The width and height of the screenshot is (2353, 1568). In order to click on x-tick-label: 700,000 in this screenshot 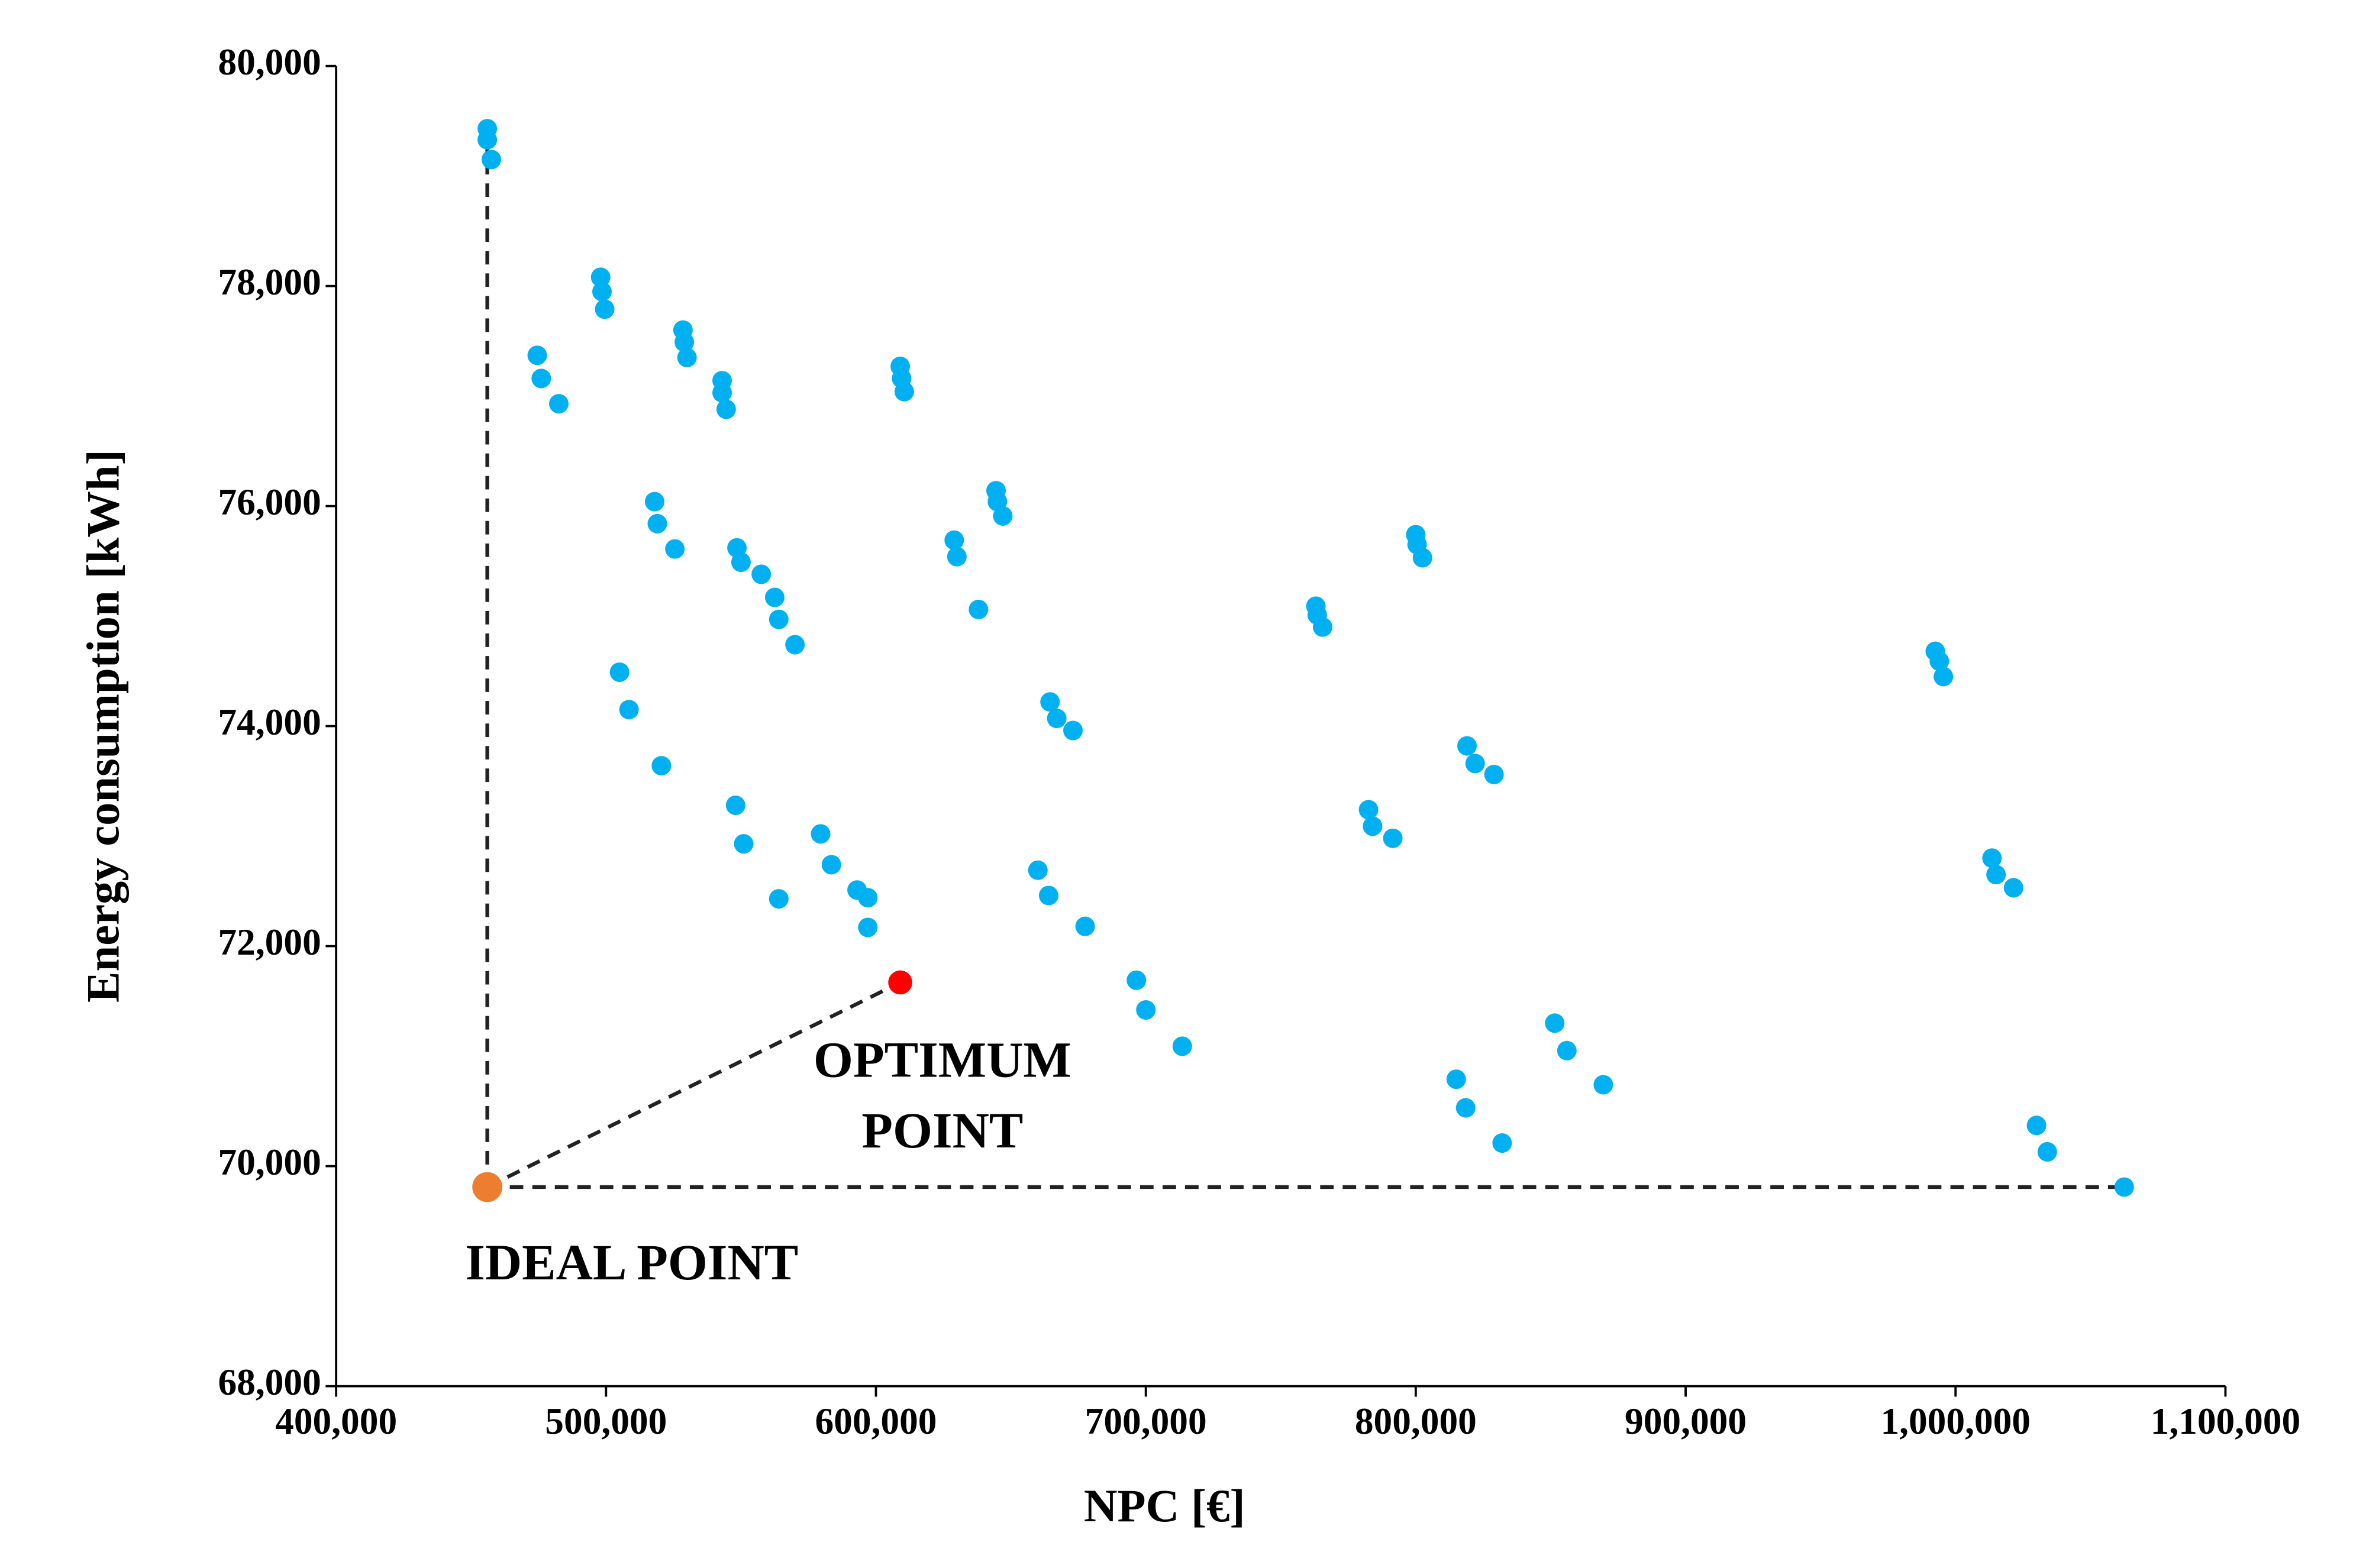, I will do `click(1146, 1421)`.